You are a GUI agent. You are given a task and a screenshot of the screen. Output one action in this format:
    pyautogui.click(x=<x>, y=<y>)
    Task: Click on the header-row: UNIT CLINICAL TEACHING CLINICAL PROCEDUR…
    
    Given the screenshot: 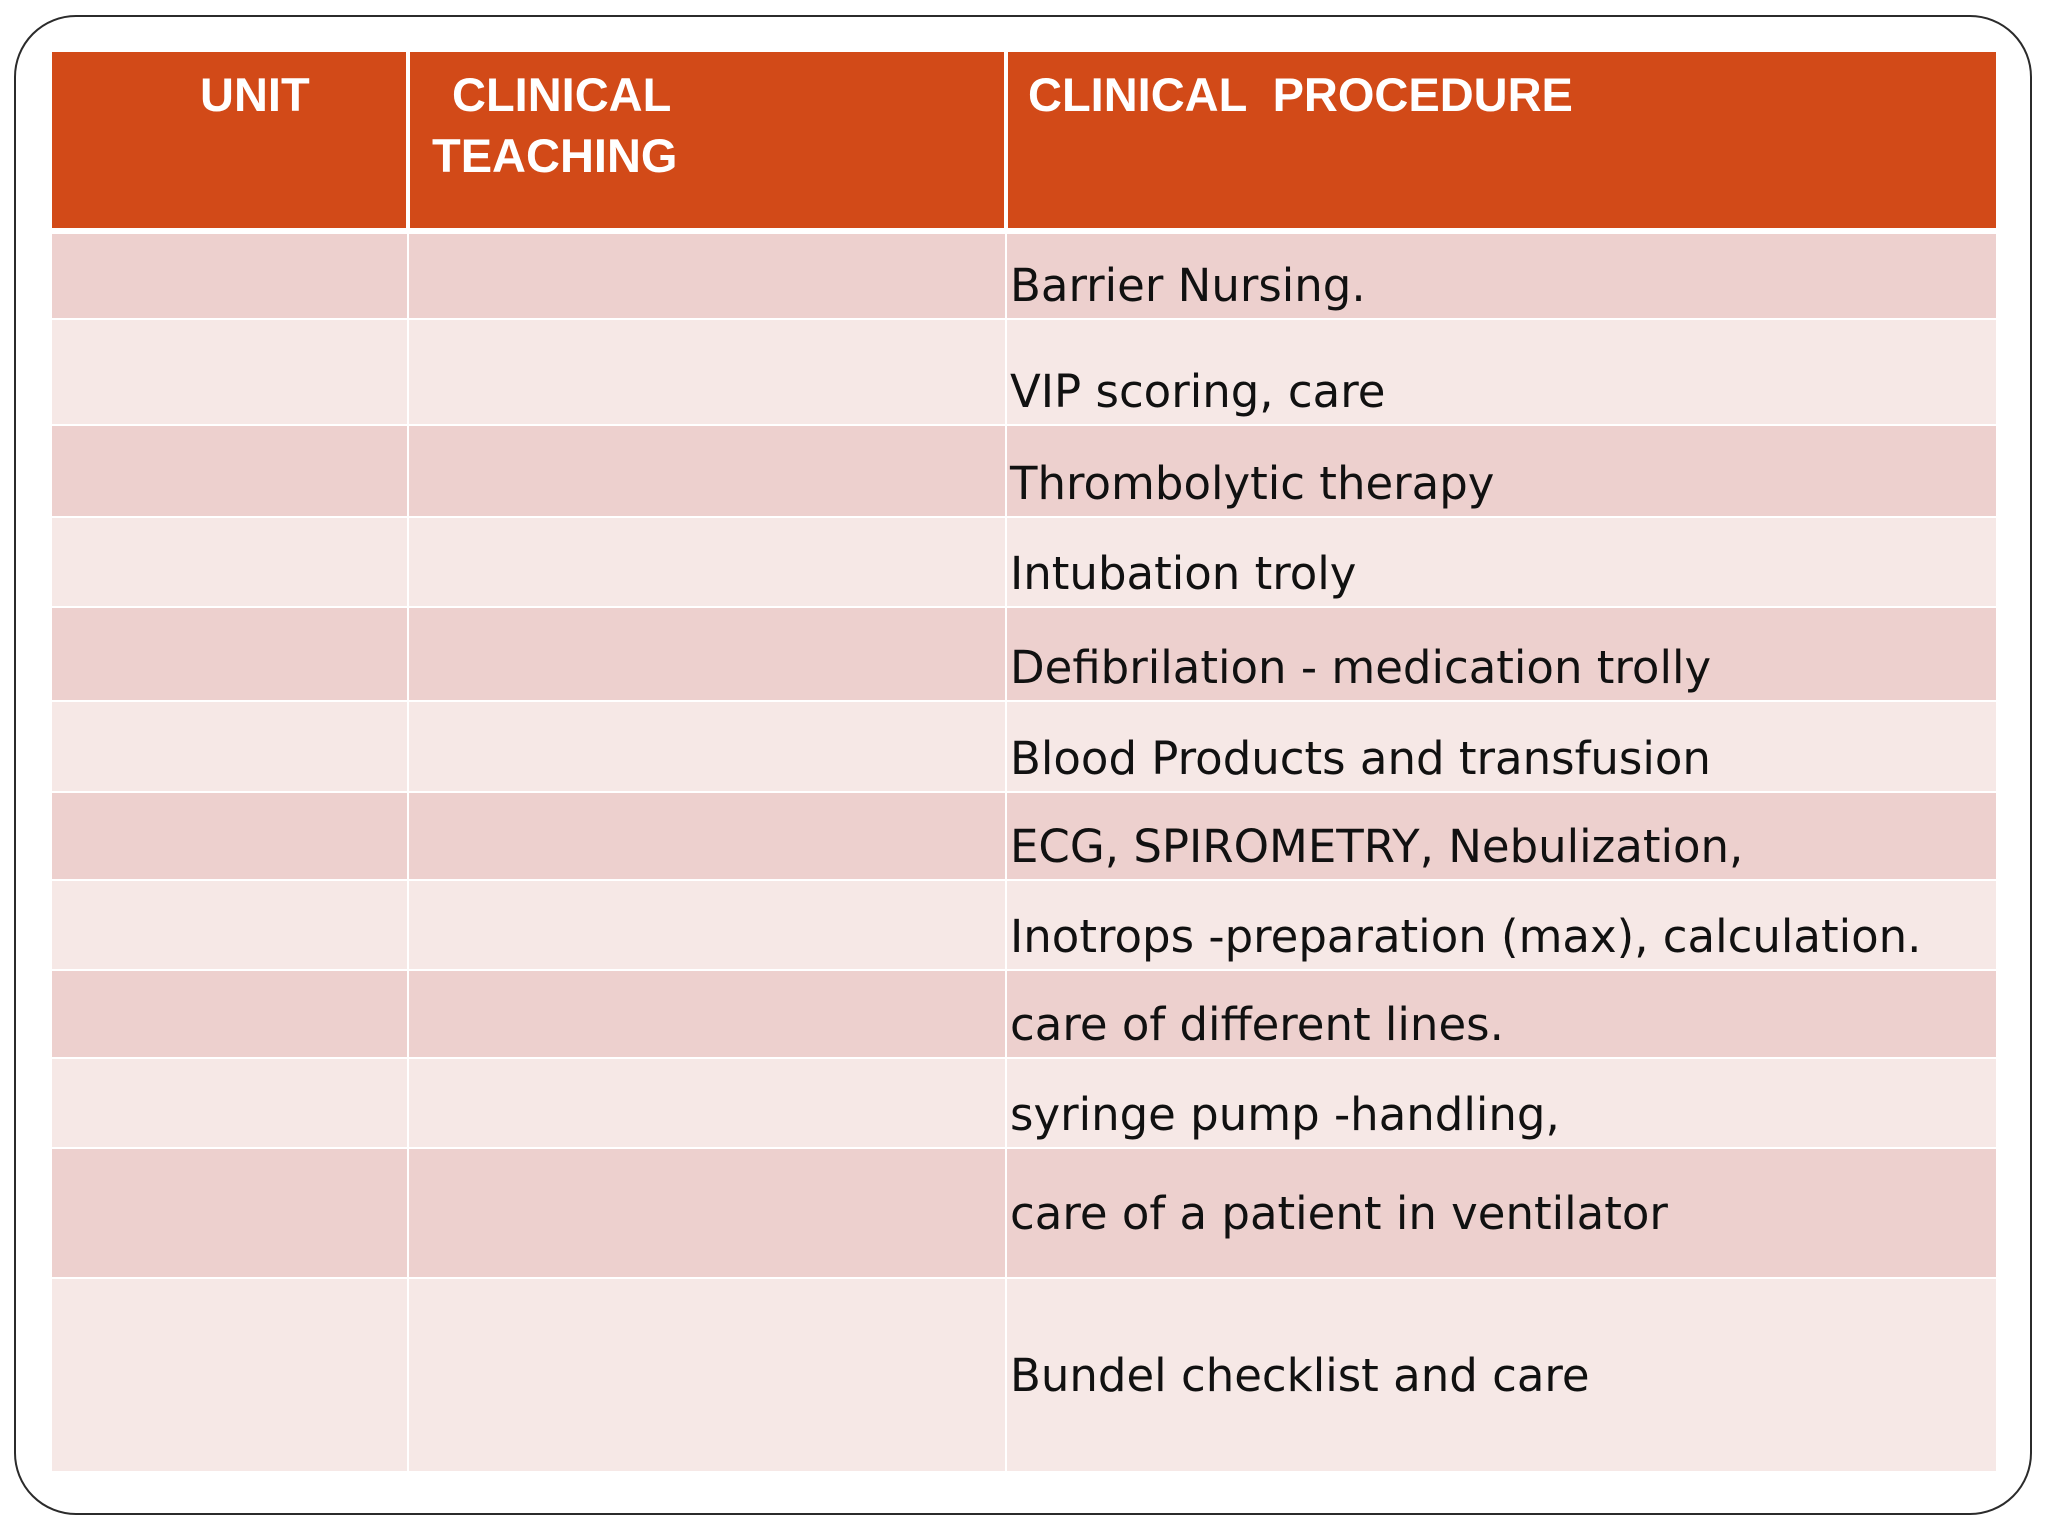 What is the action you would take?
    pyautogui.click(x=1024, y=143)
    